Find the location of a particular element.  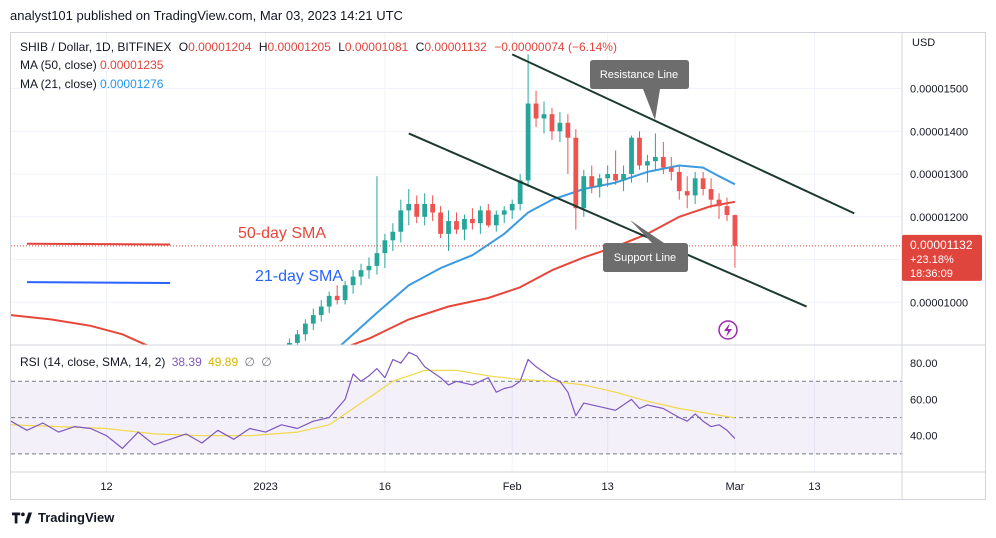

price-tick-label: 0.00001000 is located at coordinates (939, 303).